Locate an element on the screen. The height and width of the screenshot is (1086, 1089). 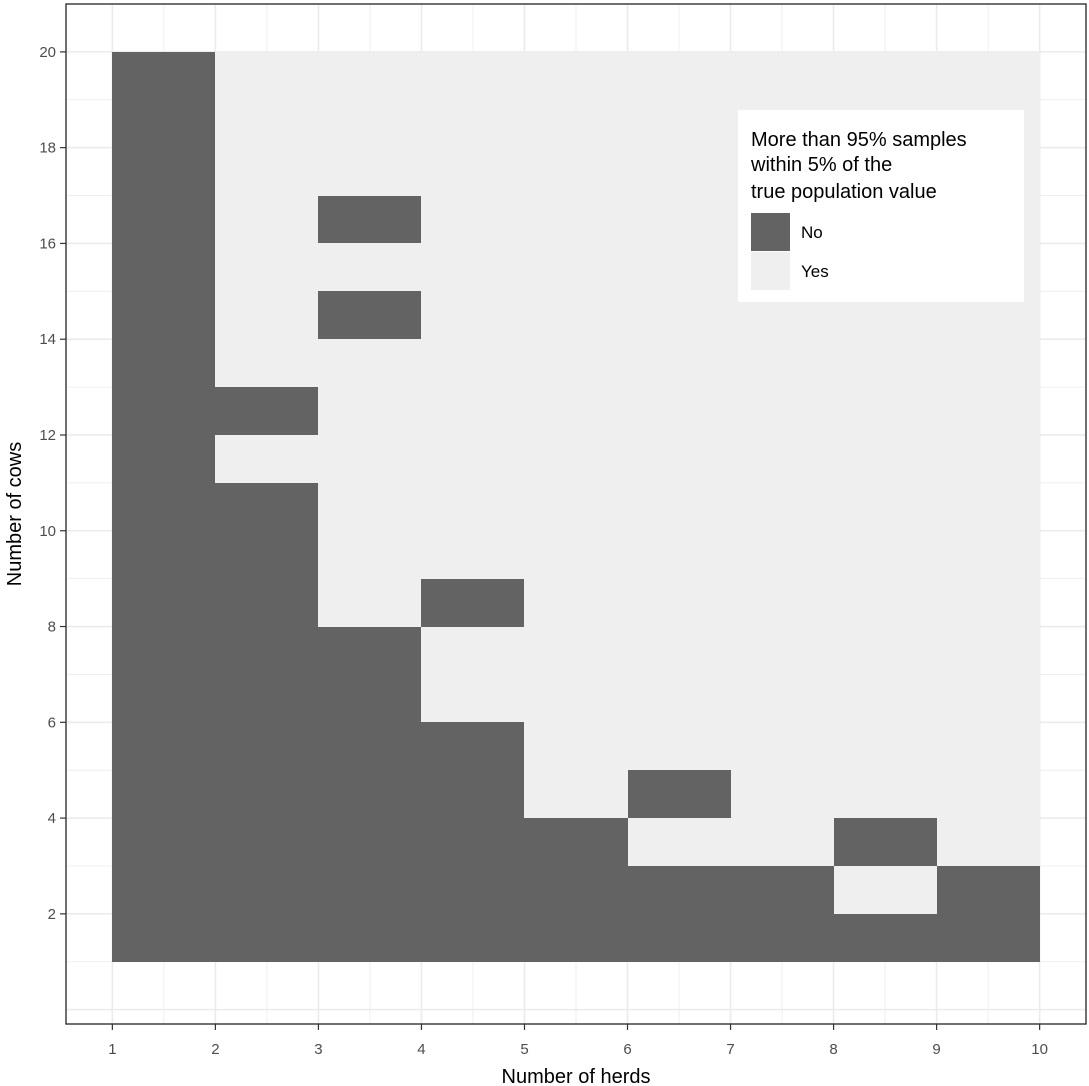
x-tick-label: 4 is located at coordinates (421, 1049).